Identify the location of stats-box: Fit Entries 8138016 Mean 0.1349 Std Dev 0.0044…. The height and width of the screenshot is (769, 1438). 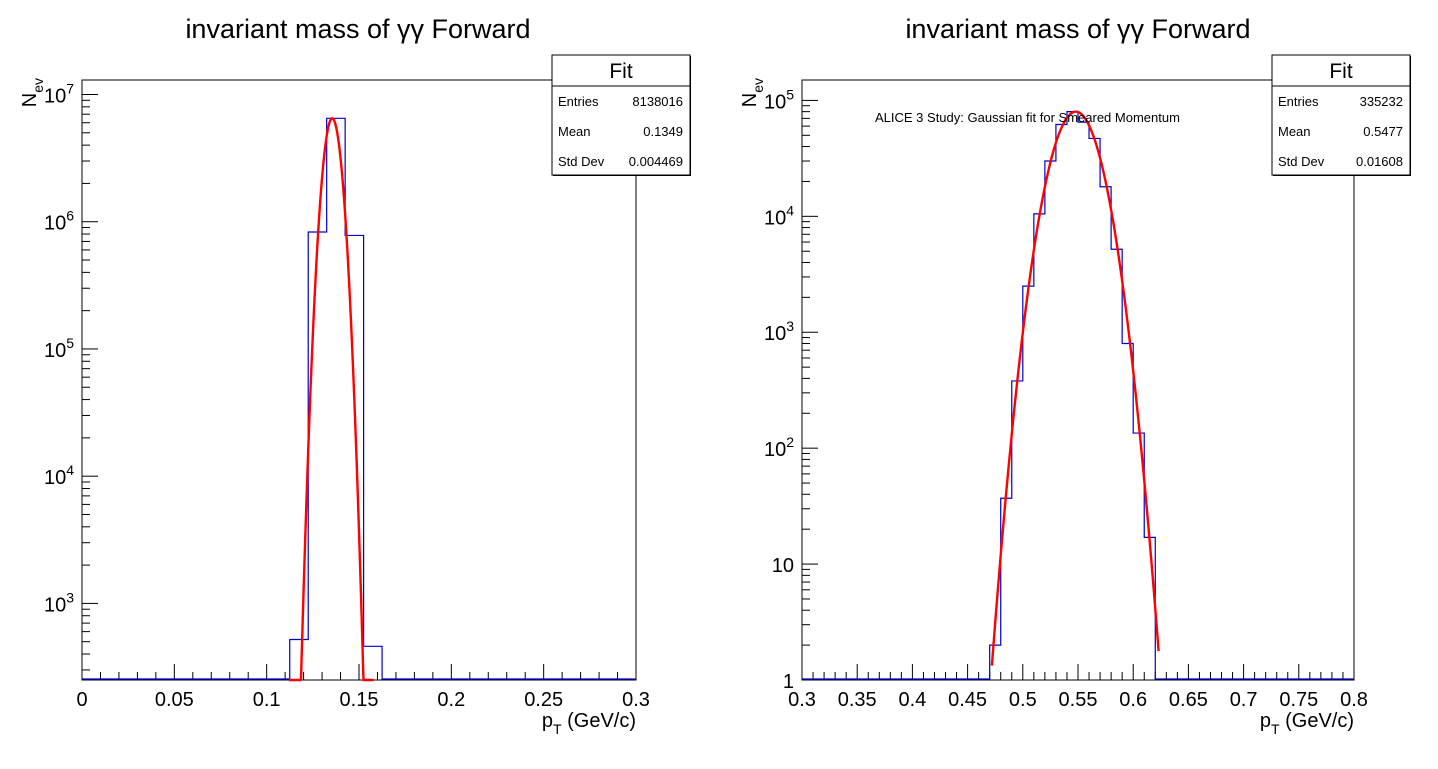
(621, 115).